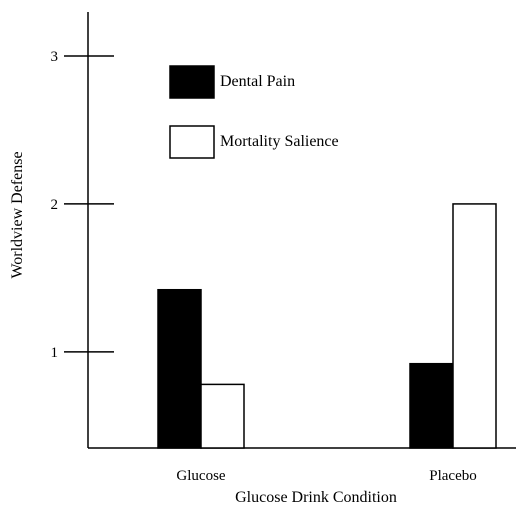  What do you see at coordinates (55, 205) in the screenshot?
I see `y-tick-label: 2` at bounding box center [55, 205].